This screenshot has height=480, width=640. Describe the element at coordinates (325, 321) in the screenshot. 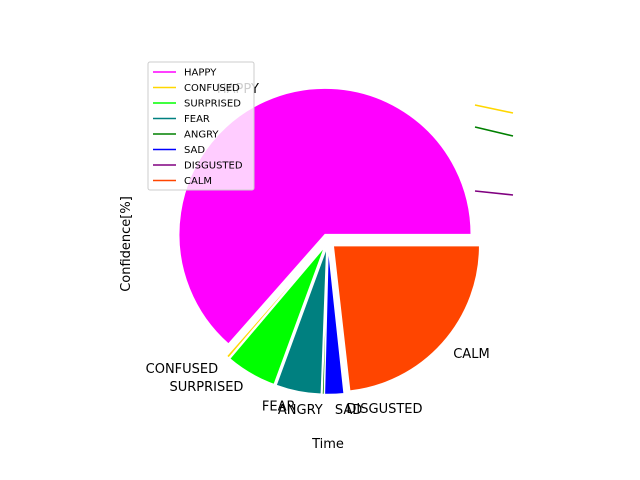

I see `slice-angry` at that location.